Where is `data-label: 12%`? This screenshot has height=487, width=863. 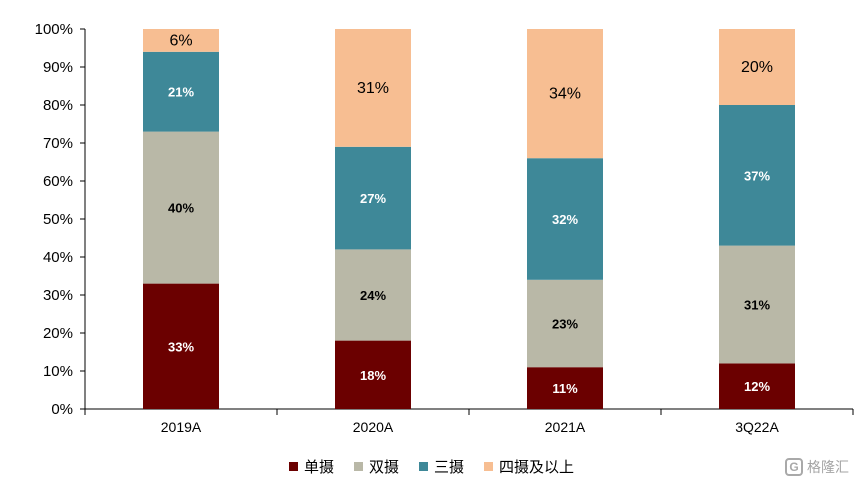 data-label: 12% is located at coordinates (757, 386).